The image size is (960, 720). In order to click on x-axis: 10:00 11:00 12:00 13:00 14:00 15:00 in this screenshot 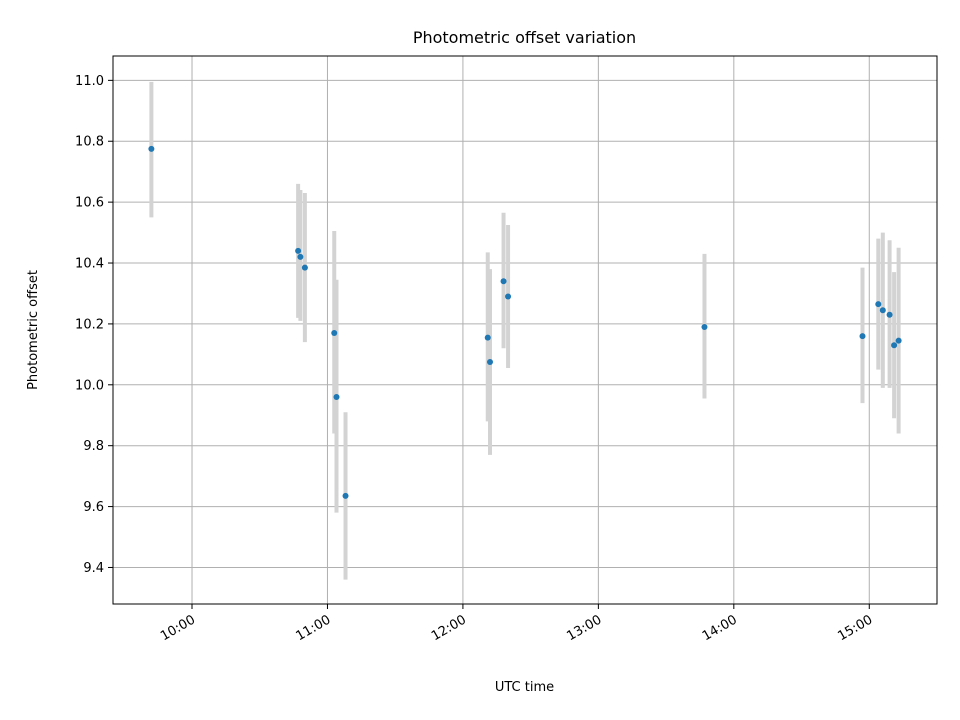, I will do `click(516, 624)`.